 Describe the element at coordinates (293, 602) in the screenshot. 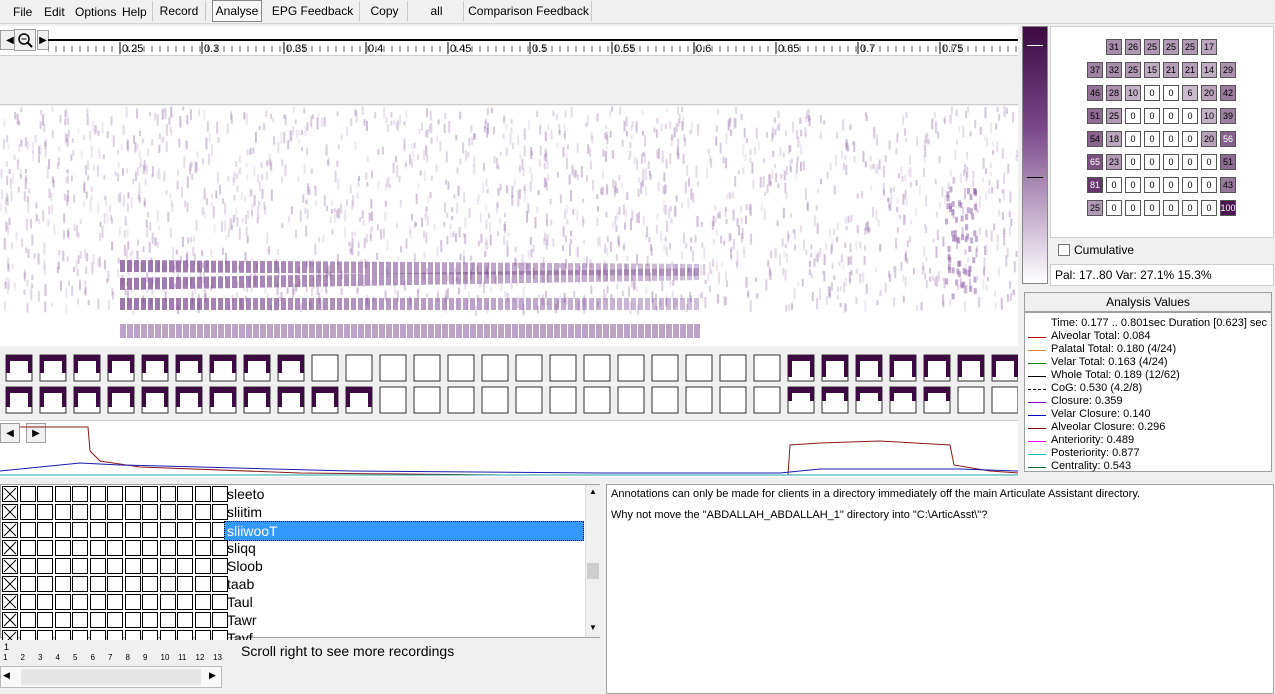

I see `recording-row: Taul` at that location.